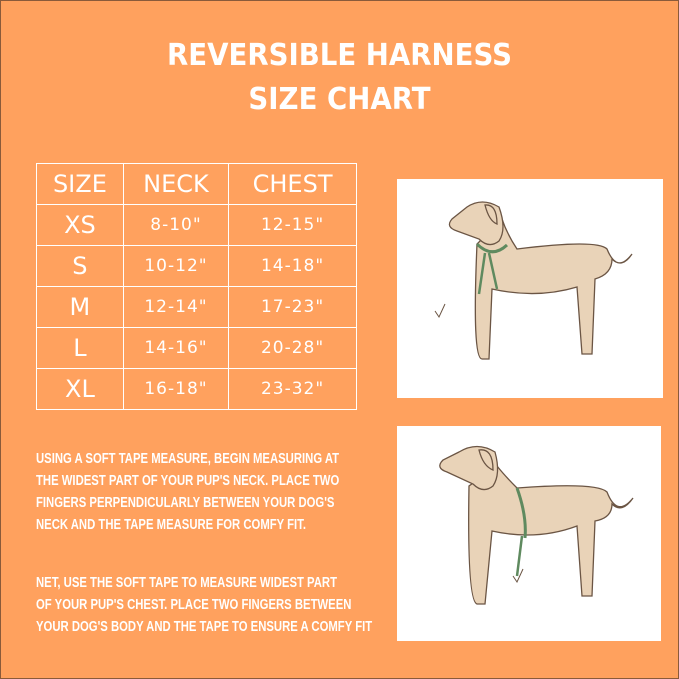 Image resolution: width=679 pixels, height=679 pixels. Describe the element at coordinates (80, 225) in the screenshot. I see `cell-size: XS` at that location.